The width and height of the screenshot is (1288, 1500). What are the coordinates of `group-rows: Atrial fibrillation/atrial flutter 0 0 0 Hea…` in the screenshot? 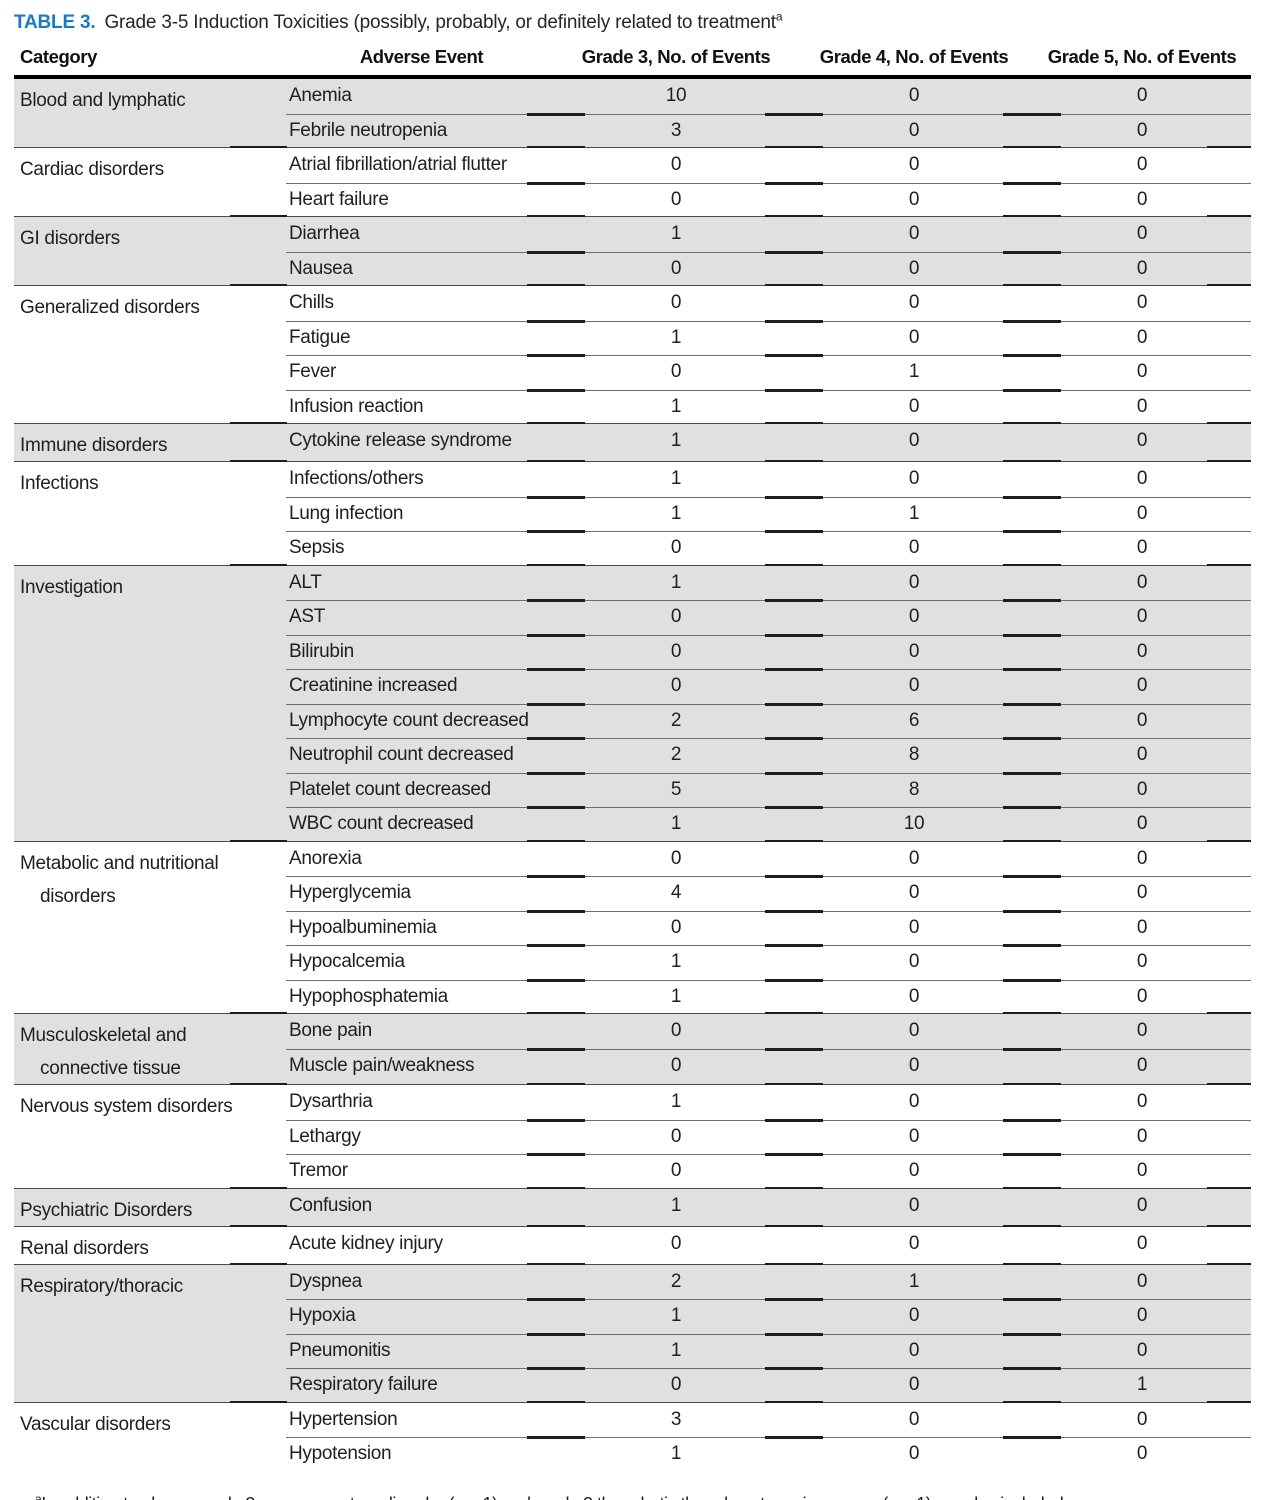 It's located at (768, 182).